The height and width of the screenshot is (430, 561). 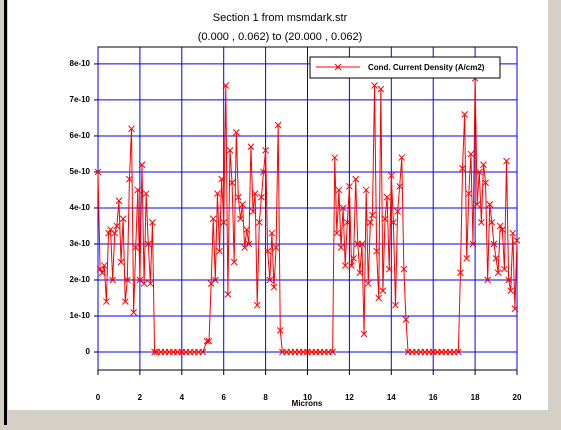 I want to click on window-border, so click(x=5, y=212).